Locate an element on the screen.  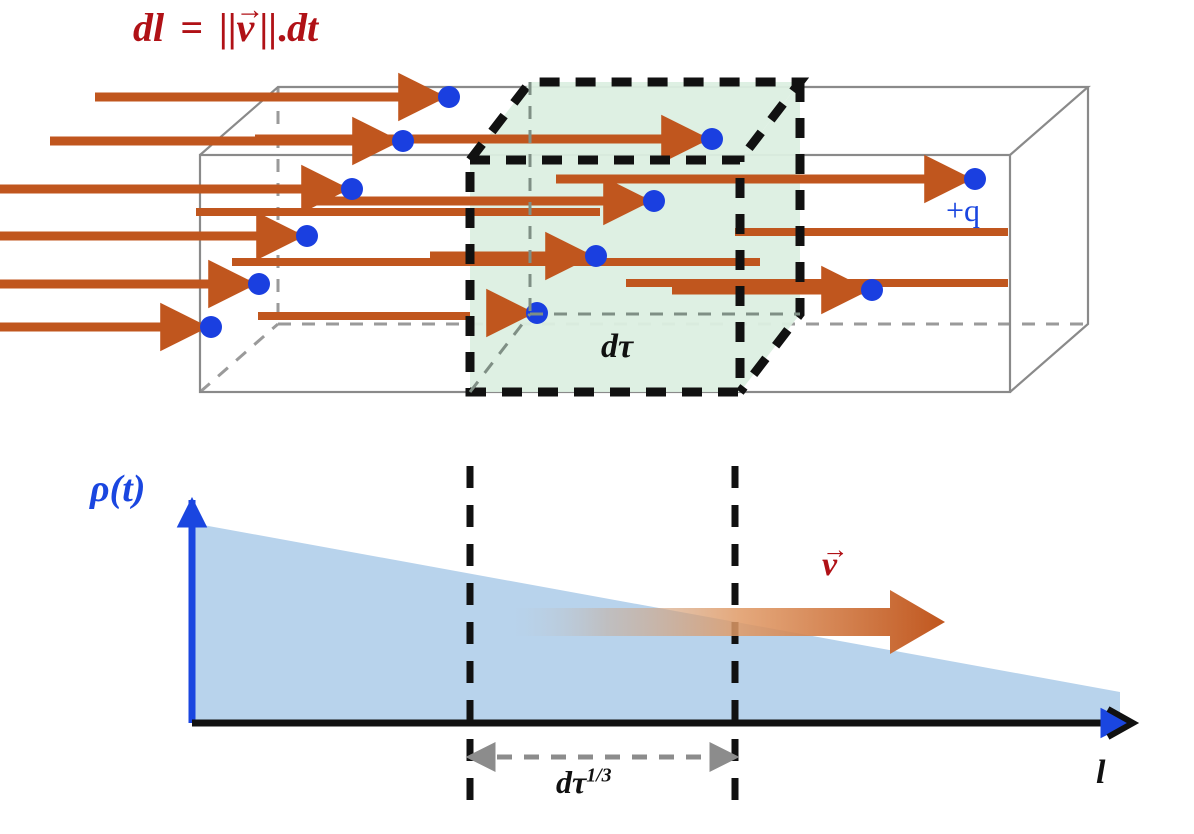
formula-lhs: dl is located at coordinates (149, 27).